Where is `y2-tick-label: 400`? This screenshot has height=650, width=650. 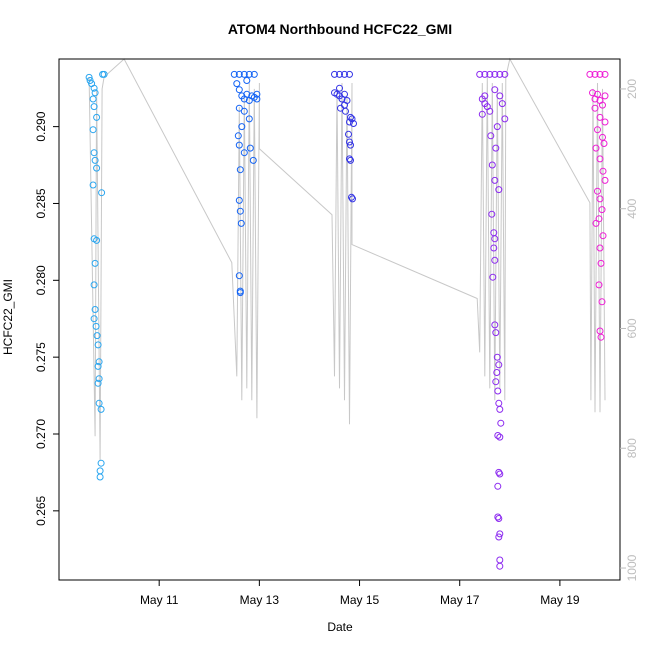
y2-tick-label: 400 is located at coordinates (632, 208).